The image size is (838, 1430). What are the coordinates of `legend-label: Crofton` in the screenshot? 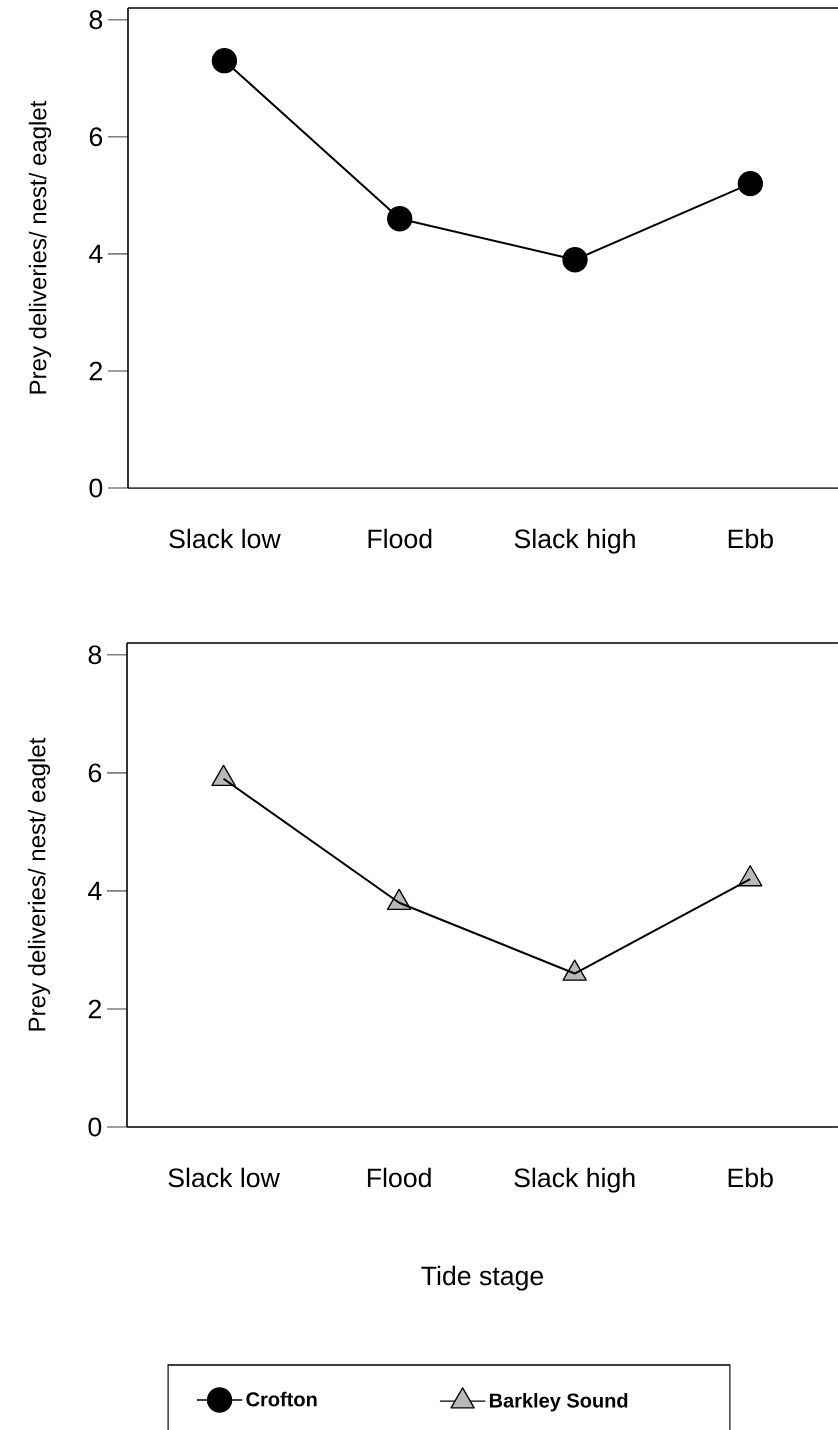 It's located at (281, 1399).